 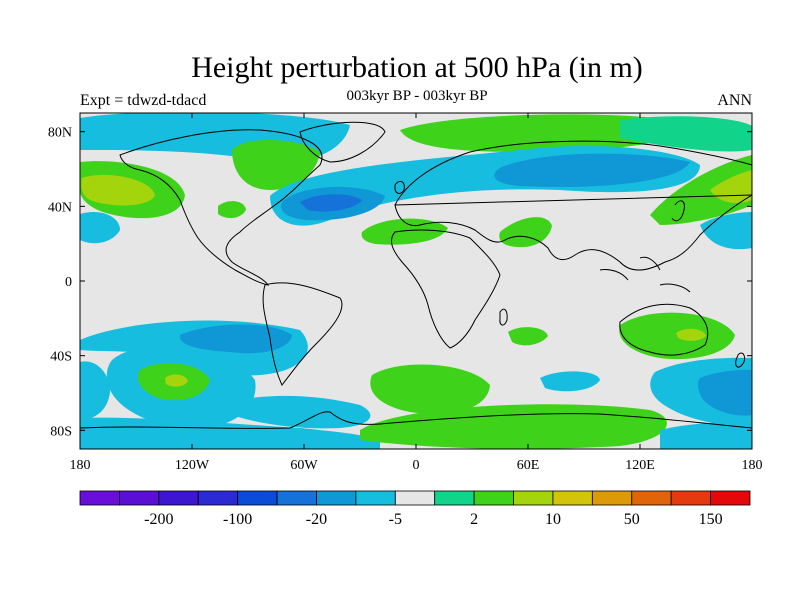 I want to click on colorbar-label: 150, so click(x=711, y=519).